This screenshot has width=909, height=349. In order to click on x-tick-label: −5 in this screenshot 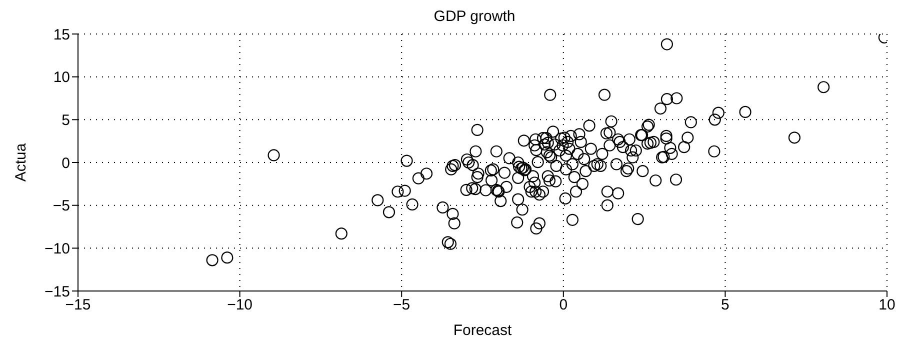, I will do `click(401, 305)`.